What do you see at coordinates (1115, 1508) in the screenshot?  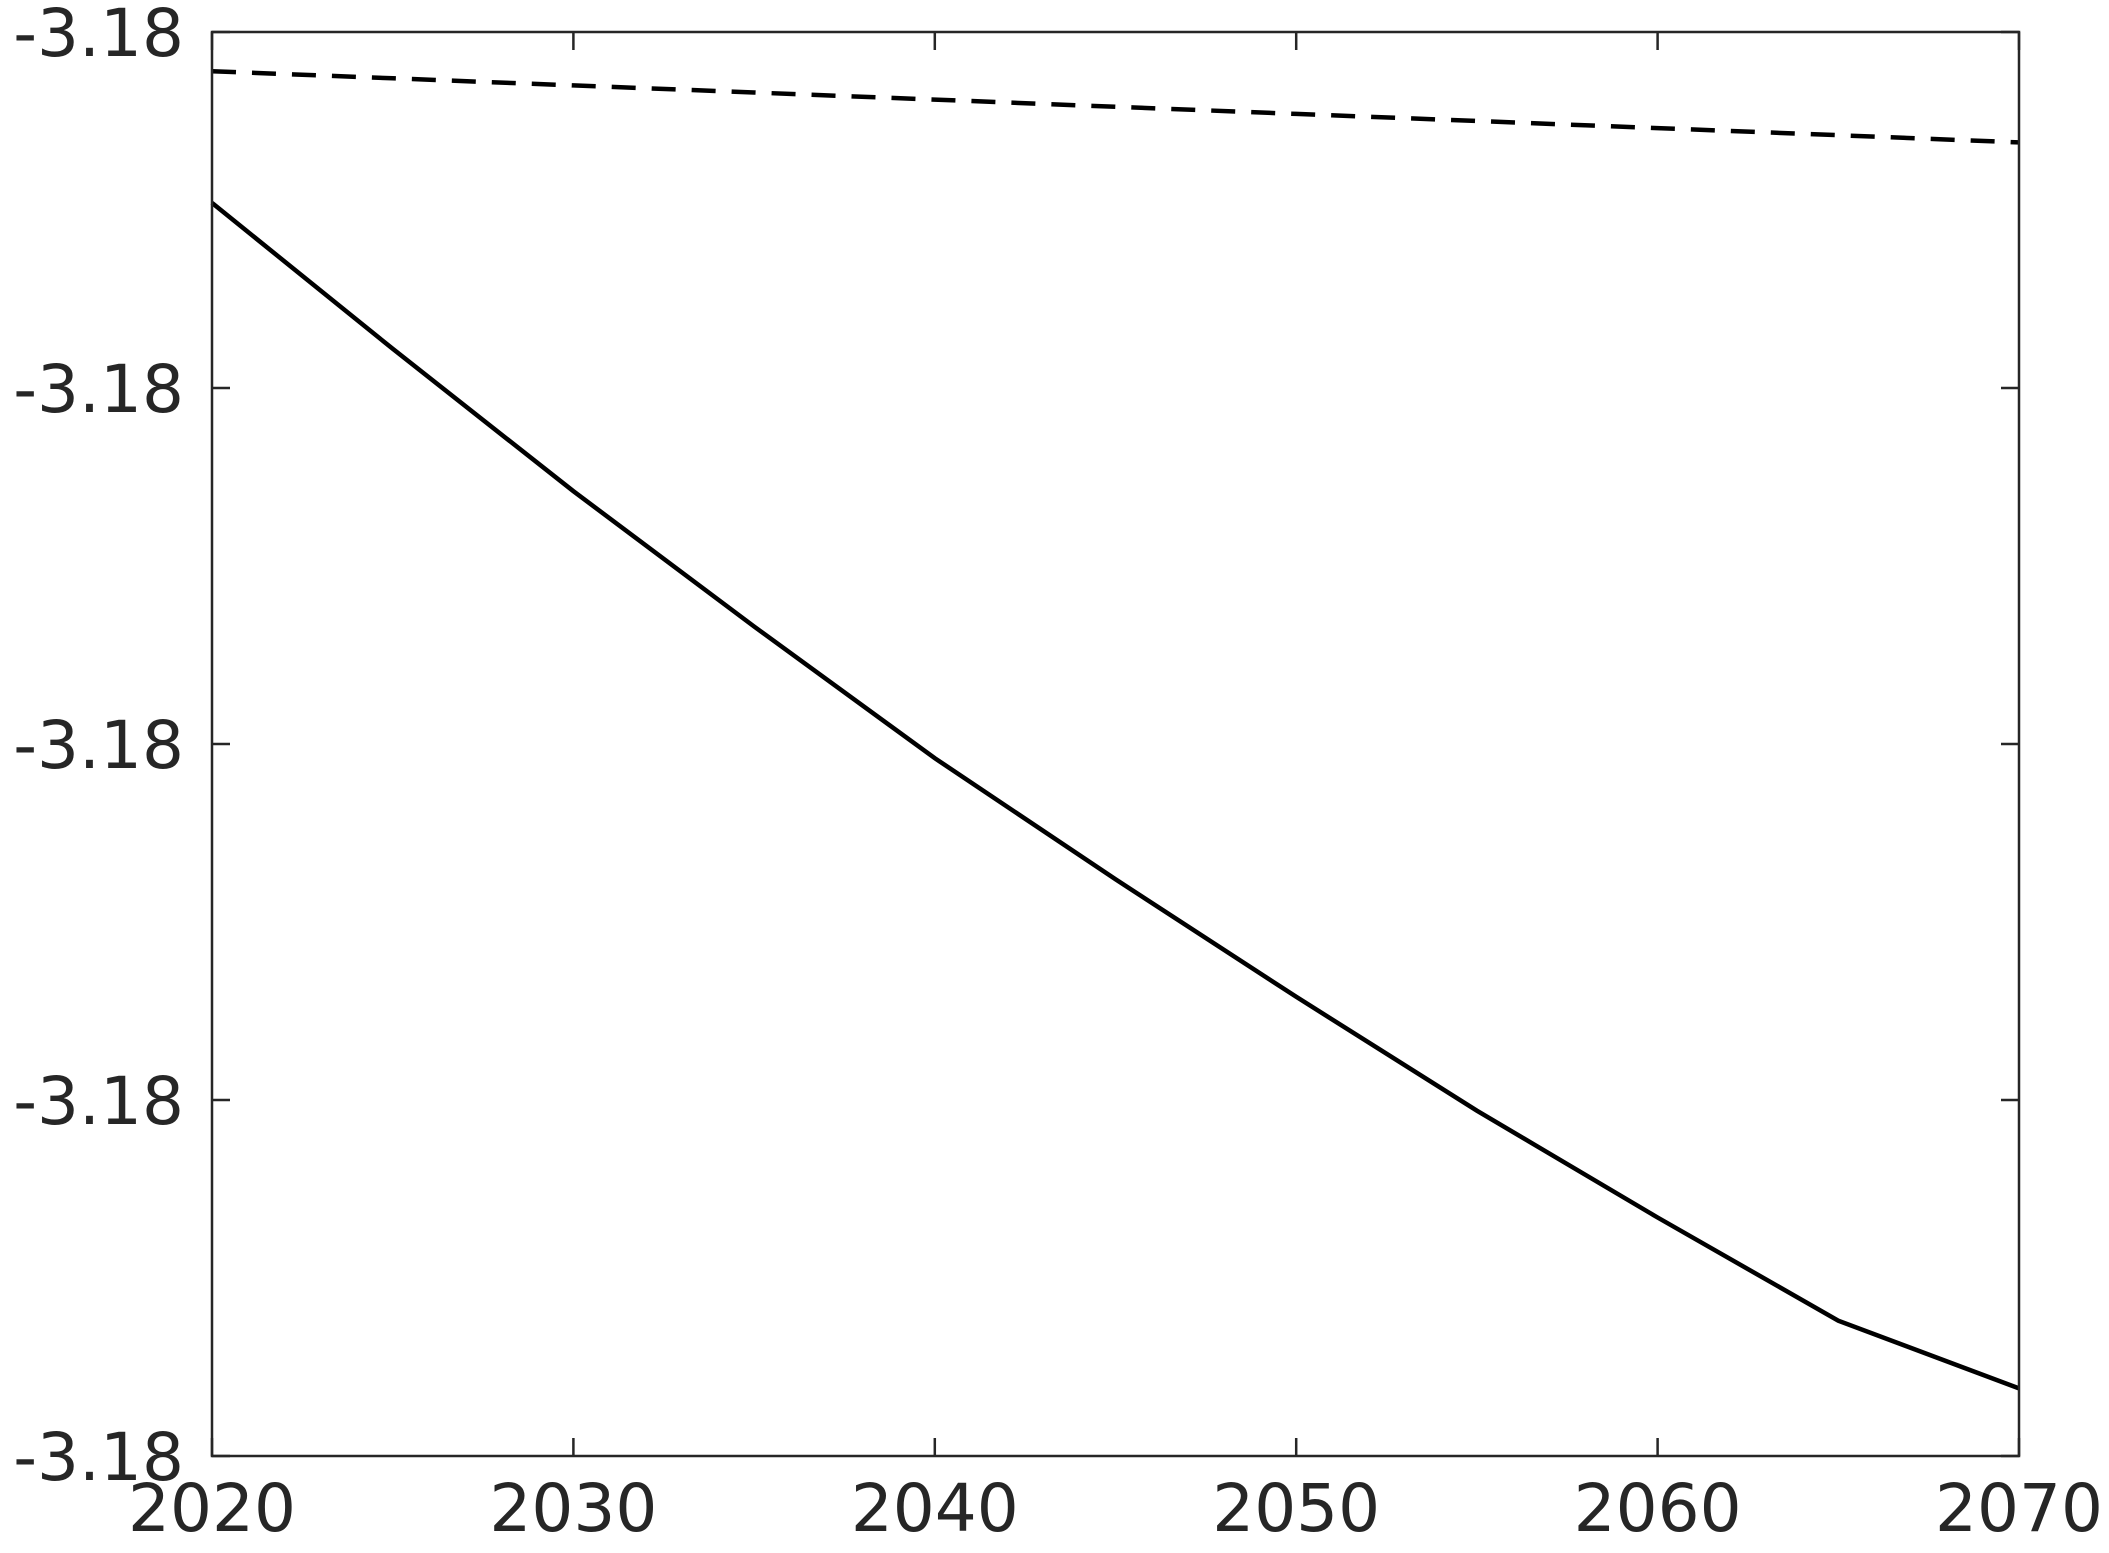 I see `x-axis-tick-labels: 2020 2030 2040 2050 2060 2070` at bounding box center [1115, 1508].